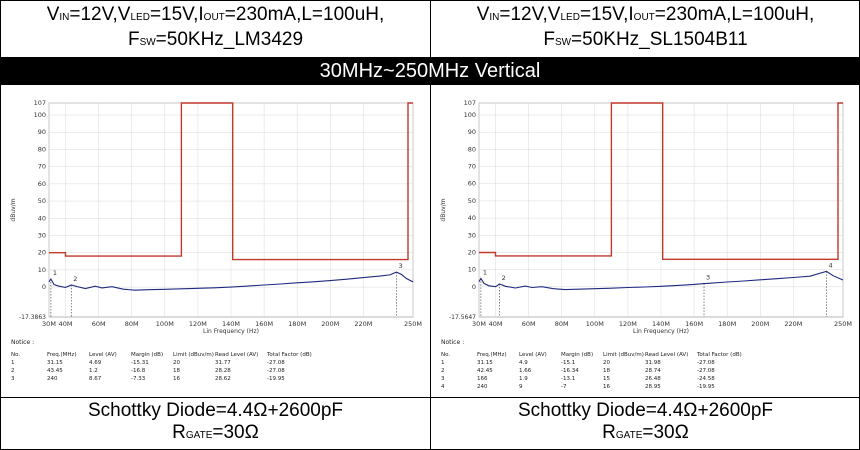 This screenshot has height=450, width=860. What do you see at coordinates (661, 181) in the screenshot?
I see `limit-line` at bounding box center [661, 181].